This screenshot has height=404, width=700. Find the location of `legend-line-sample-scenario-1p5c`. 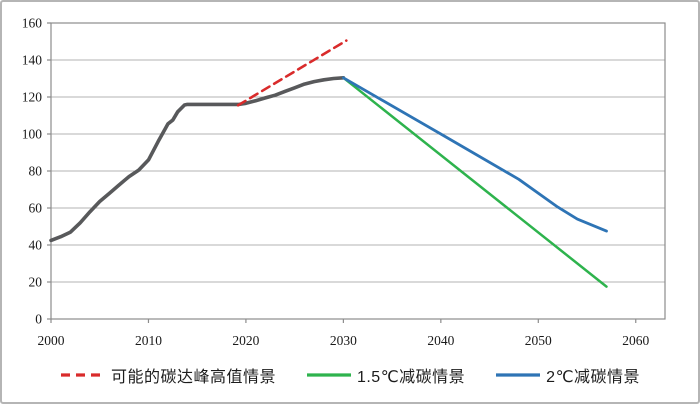

legend-line-sample-scenario-1p5c is located at coordinates (328, 375).